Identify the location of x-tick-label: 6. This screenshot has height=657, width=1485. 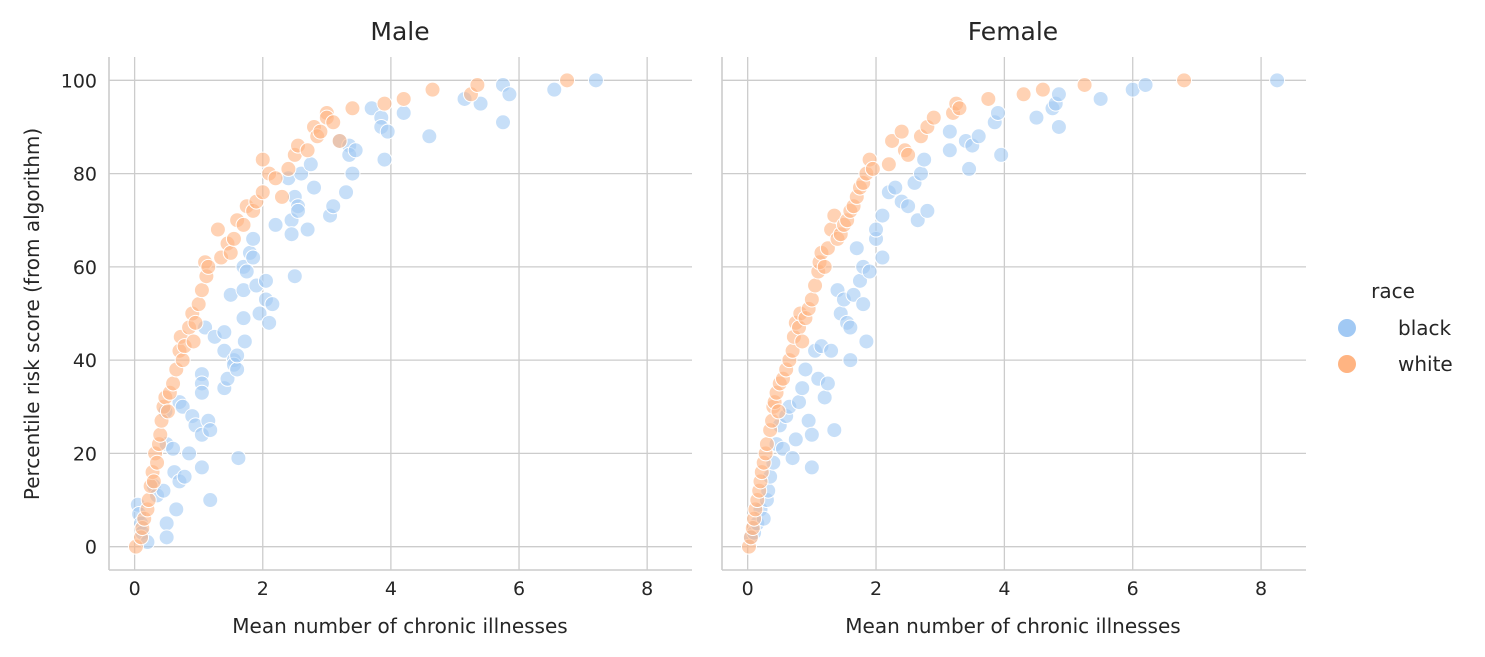
(519, 589).